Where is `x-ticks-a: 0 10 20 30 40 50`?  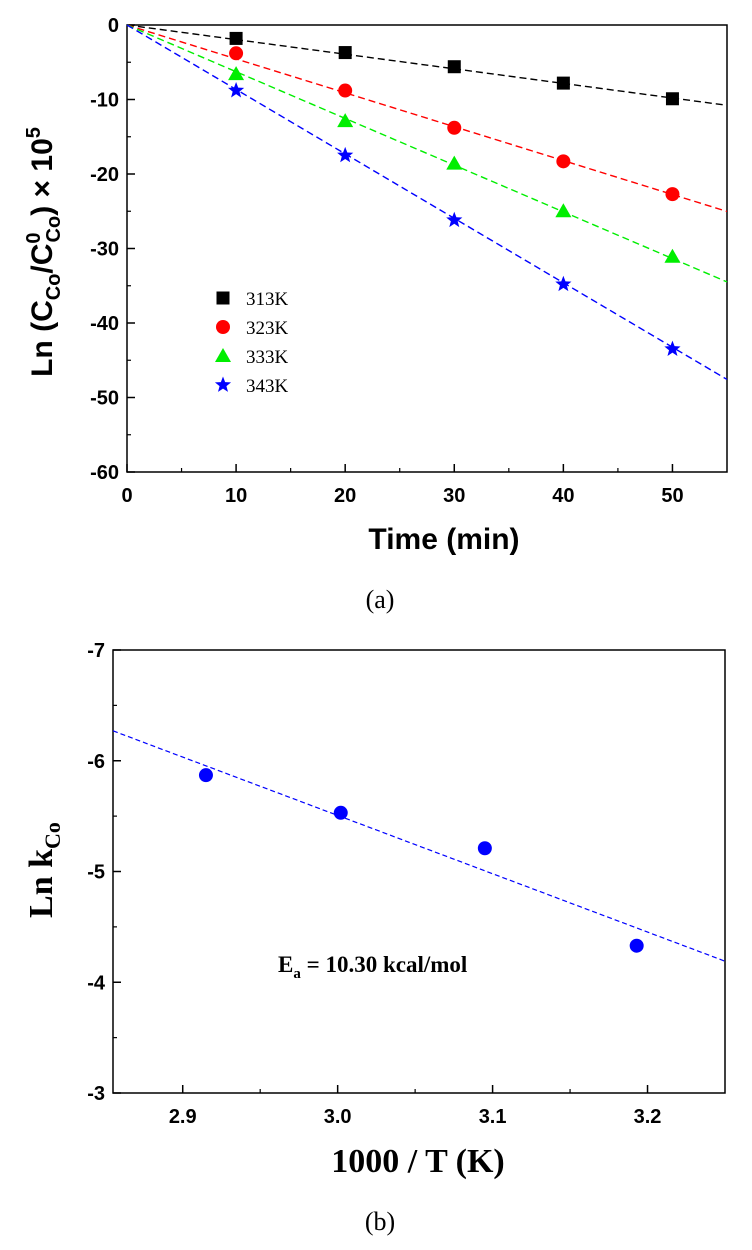 x-ticks-a: 0 10 20 30 40 50 is located at coordinates (402, 485).